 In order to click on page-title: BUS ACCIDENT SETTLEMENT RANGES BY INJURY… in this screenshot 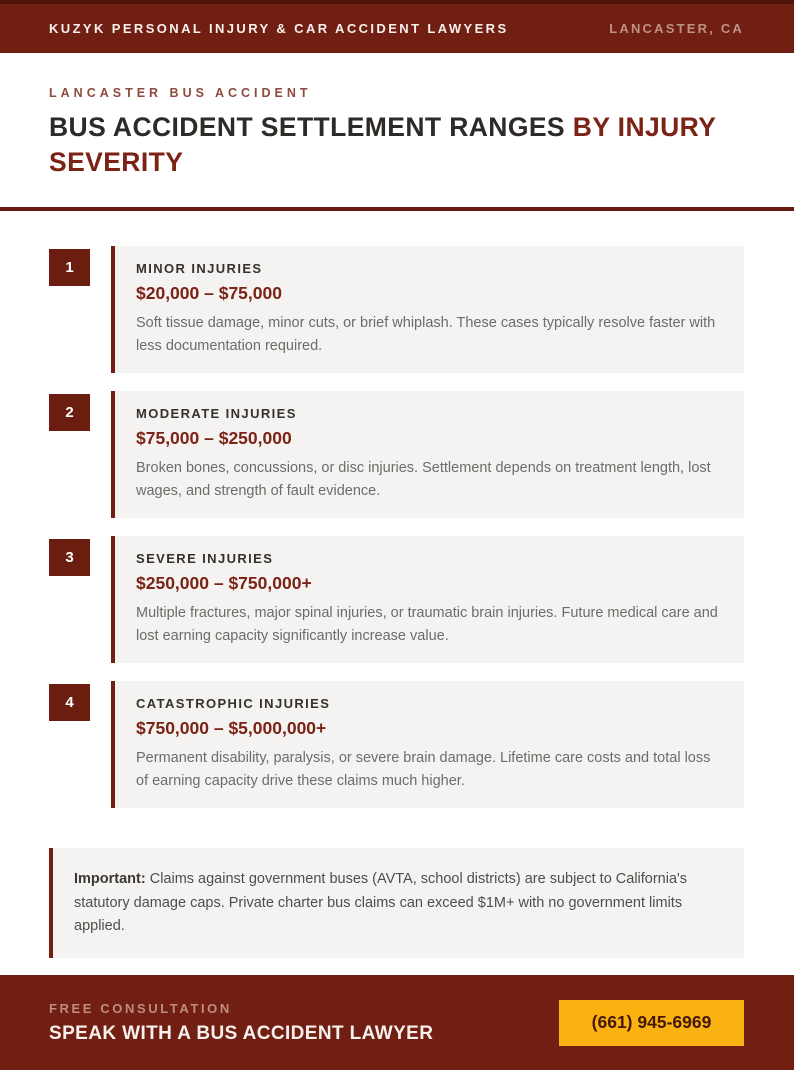, I will do `click(396, 145)`.